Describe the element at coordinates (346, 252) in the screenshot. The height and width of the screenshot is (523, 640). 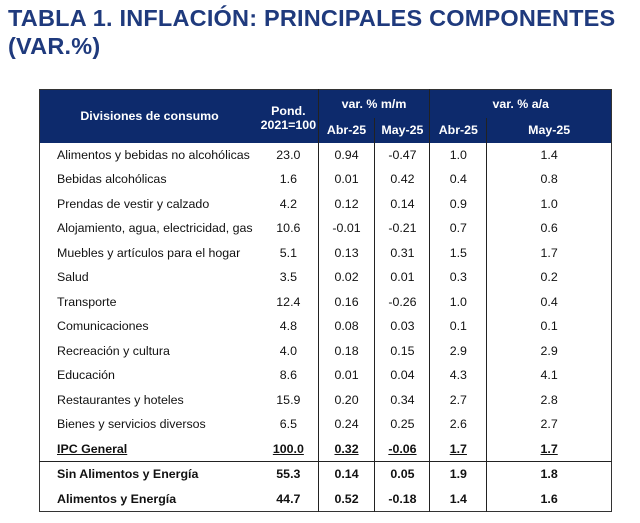
I see `row-value: 0.13` at that location.